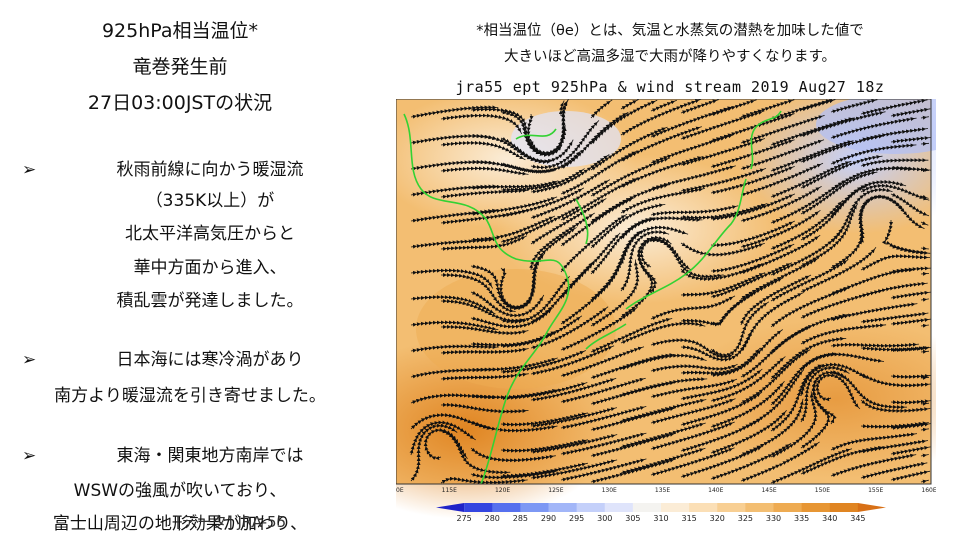 This screenshot has width=960, height=540. What do you see at coordinates (190, 396) in the screenshot?
I see `bullet-2-line-2: 南方より暖湿流を引き寄せました。` at bounding box center [190, 396].